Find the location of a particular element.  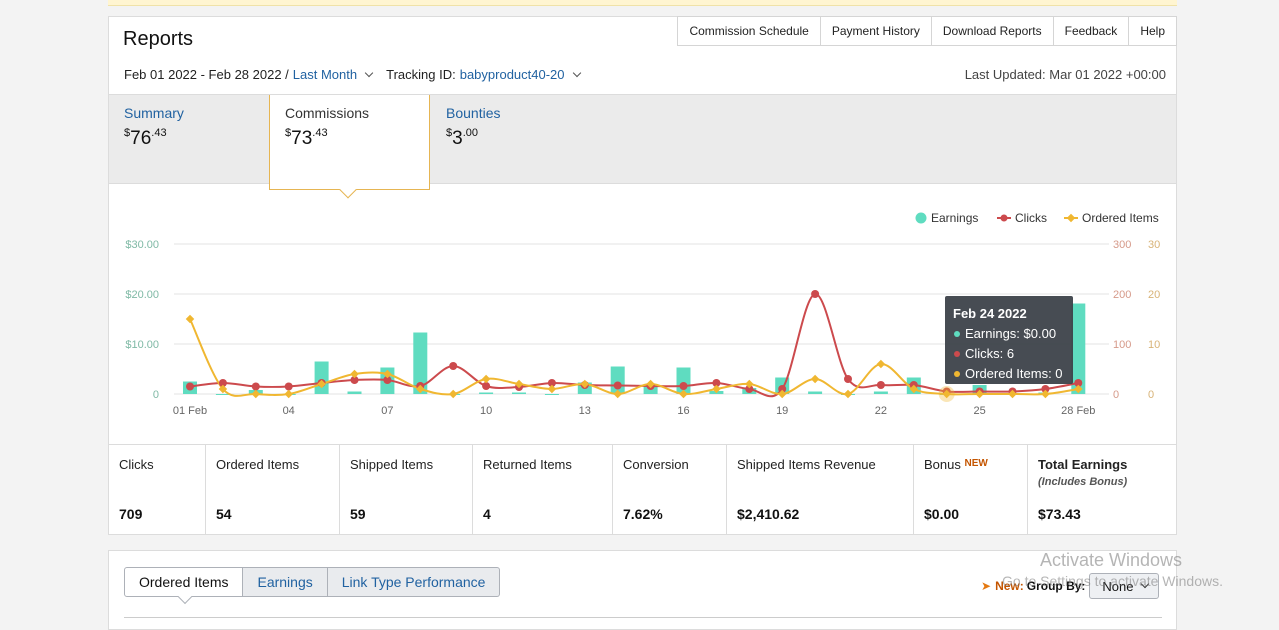

tooltip-date: Feb 24 2022 is located at coordinates (990, 313).